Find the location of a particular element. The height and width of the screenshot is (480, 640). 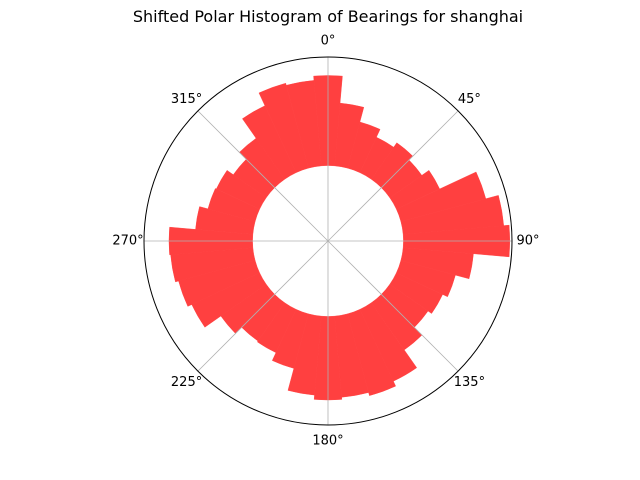

angle-tick-label-180: 180° is located at coordinates (327, 441).